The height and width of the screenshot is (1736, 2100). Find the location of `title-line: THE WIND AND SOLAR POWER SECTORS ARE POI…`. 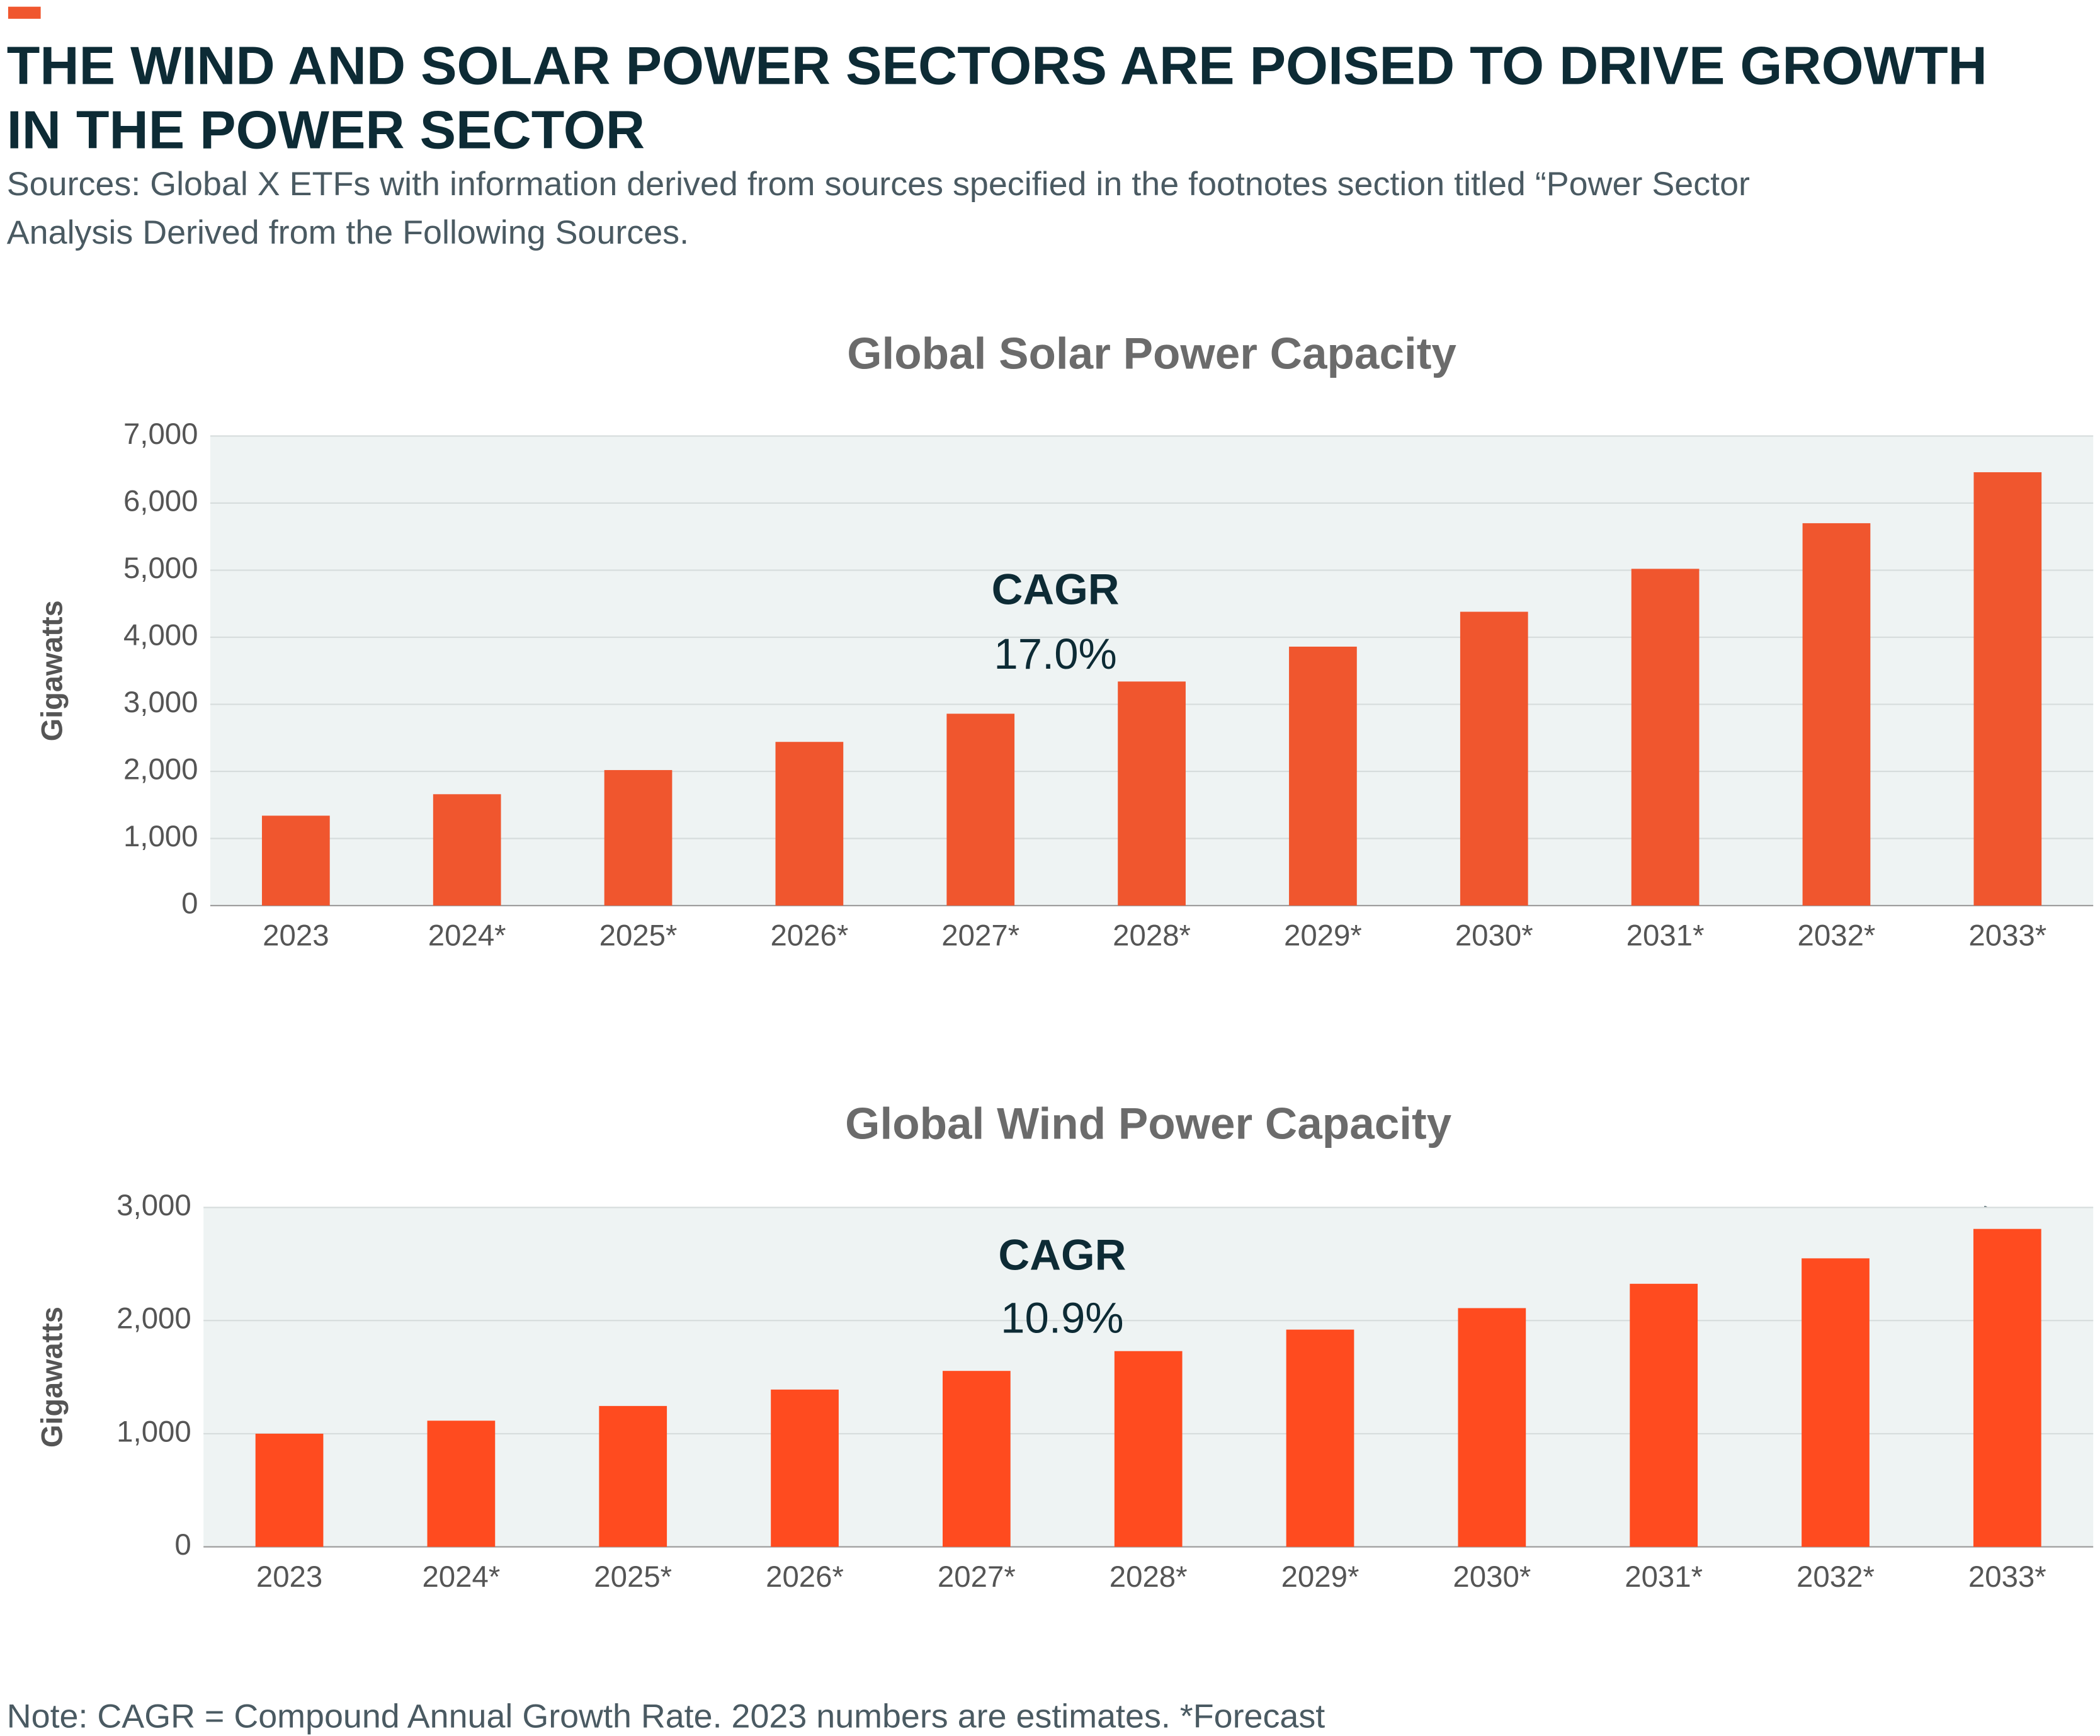

title-line: THE WIND AND SOLAR POWER SECTORS ARE POI… is located at coordinates (997, 66).